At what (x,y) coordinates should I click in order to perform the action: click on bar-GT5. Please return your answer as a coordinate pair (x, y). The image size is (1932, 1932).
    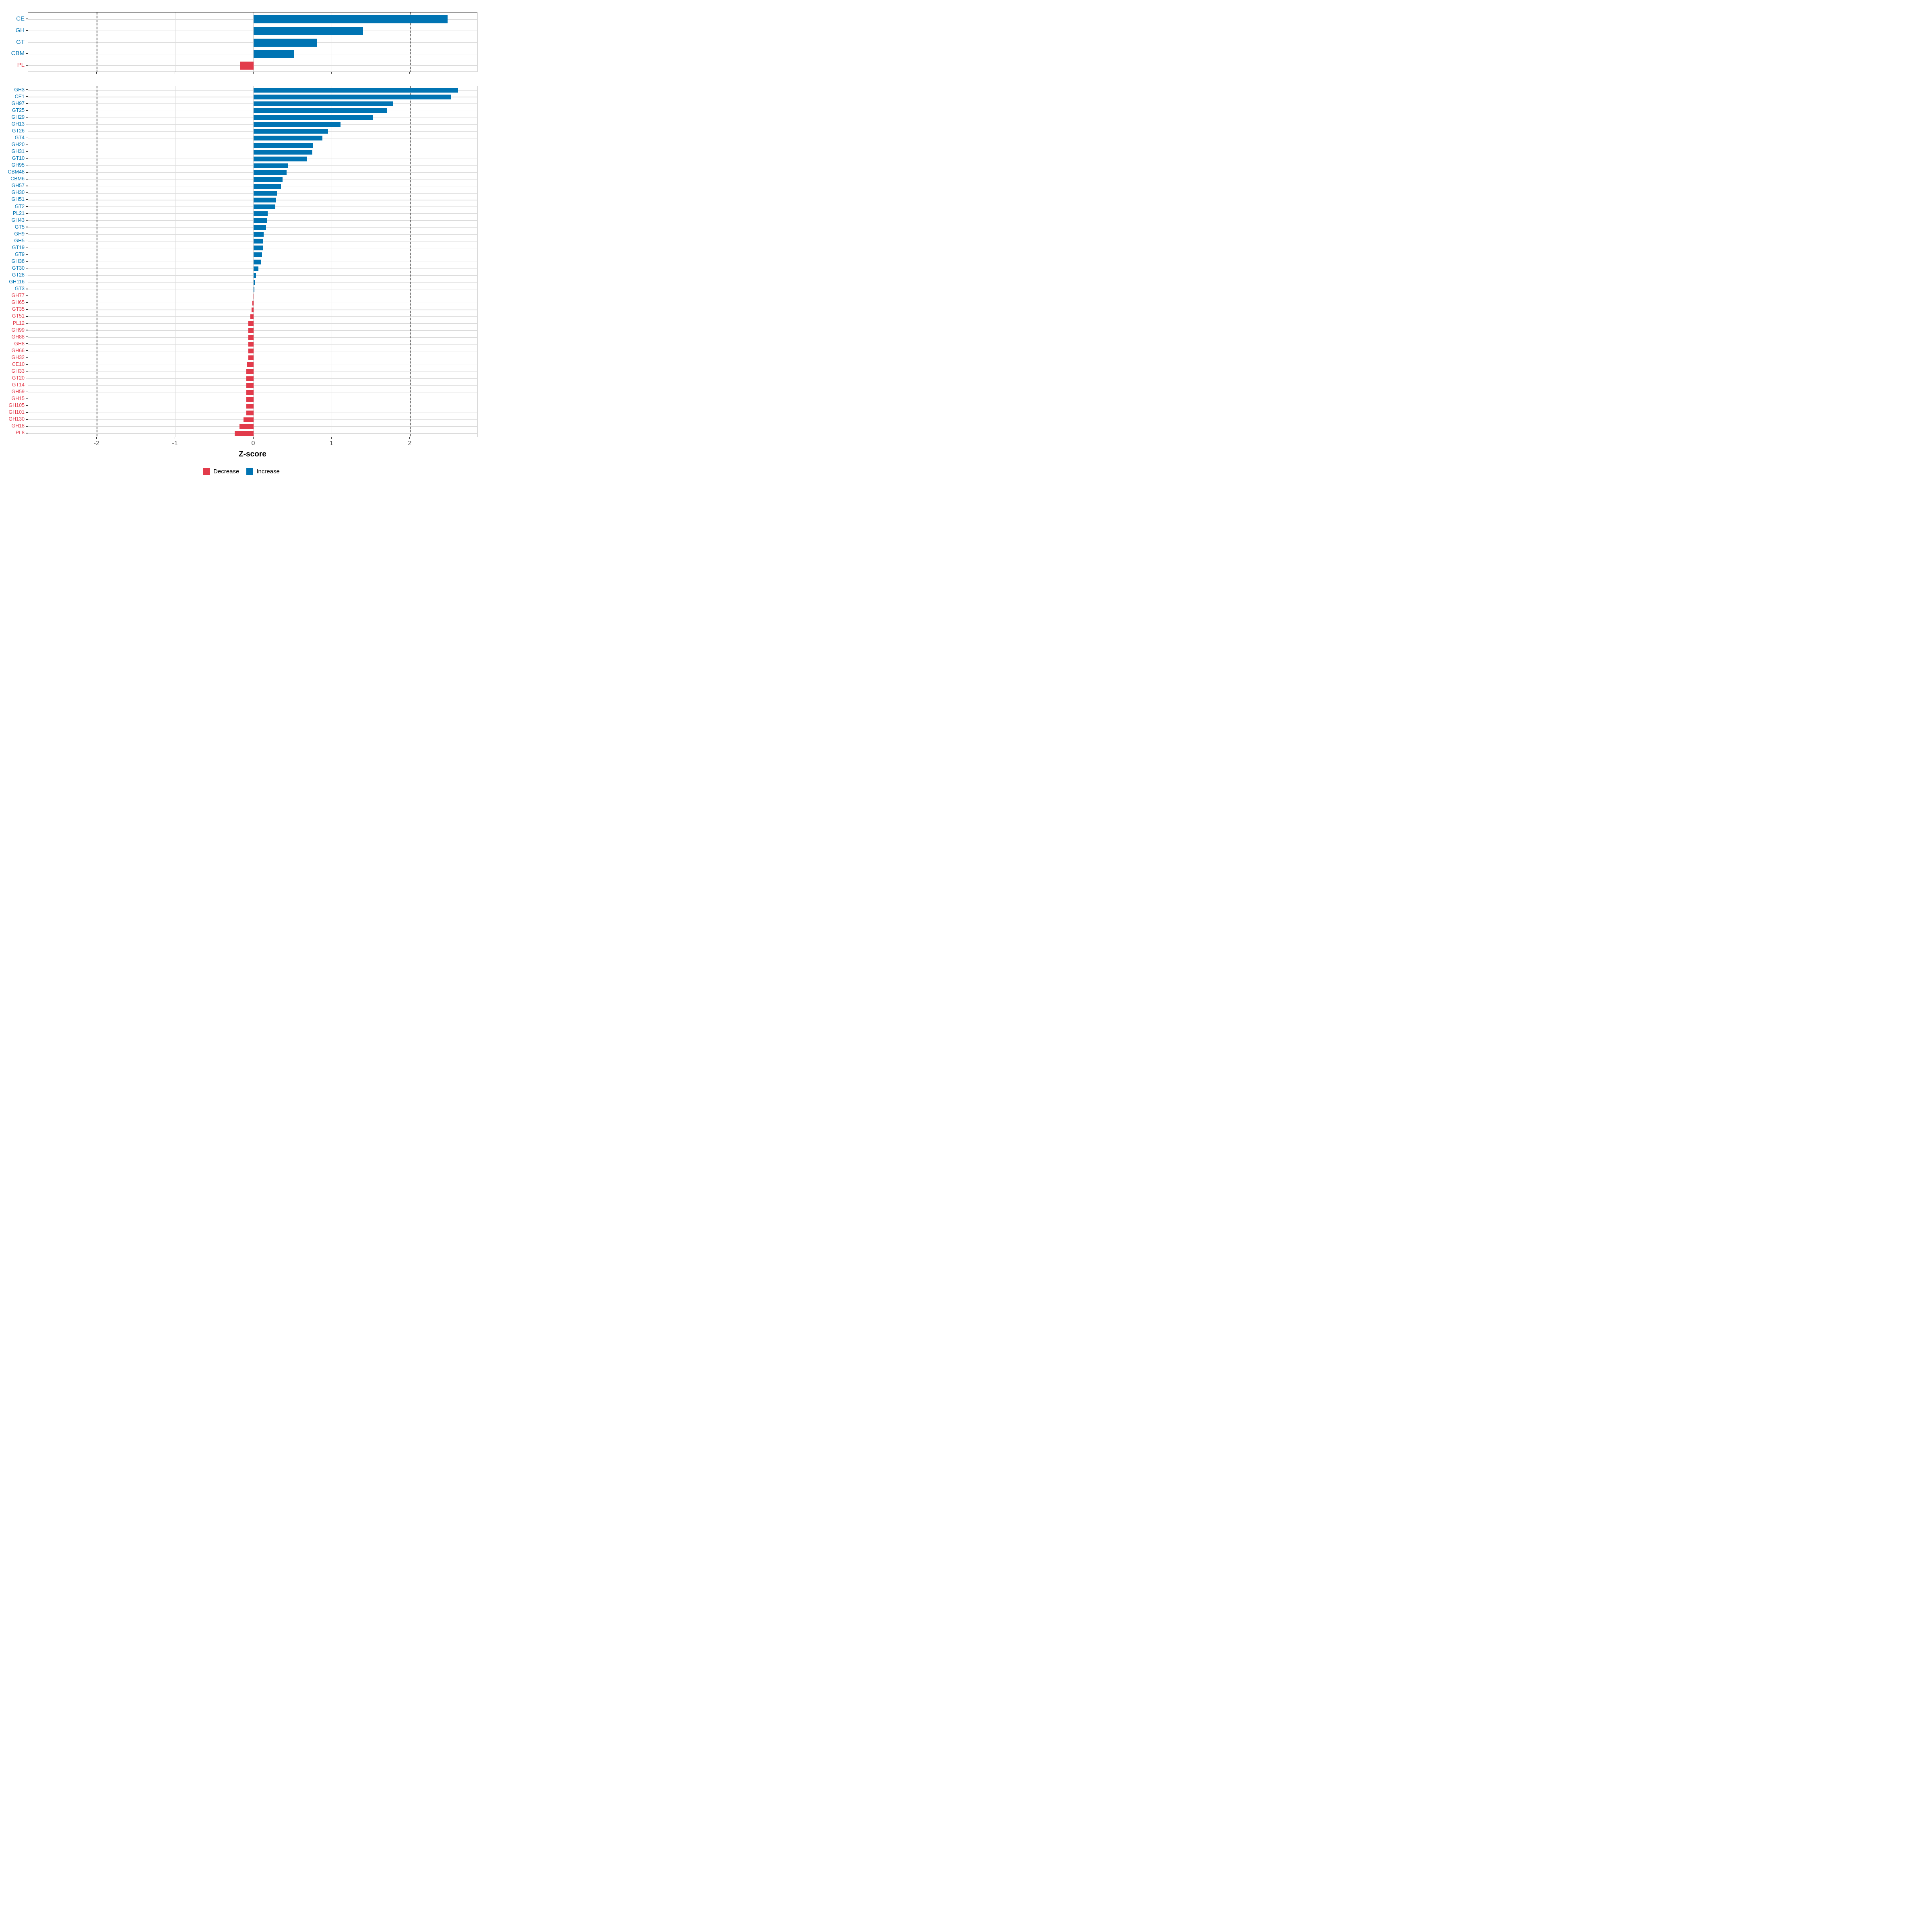
    Looking at the image, I should click on (260, 227).